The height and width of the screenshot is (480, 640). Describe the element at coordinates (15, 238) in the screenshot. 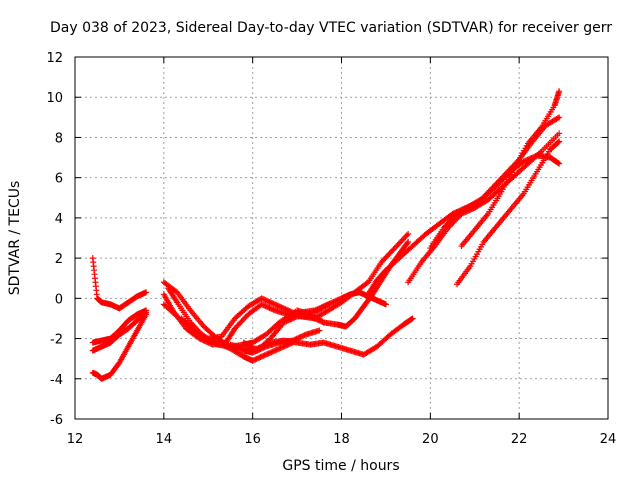

I see `y-axis-title: SDTVAR / TECUs` at that location.